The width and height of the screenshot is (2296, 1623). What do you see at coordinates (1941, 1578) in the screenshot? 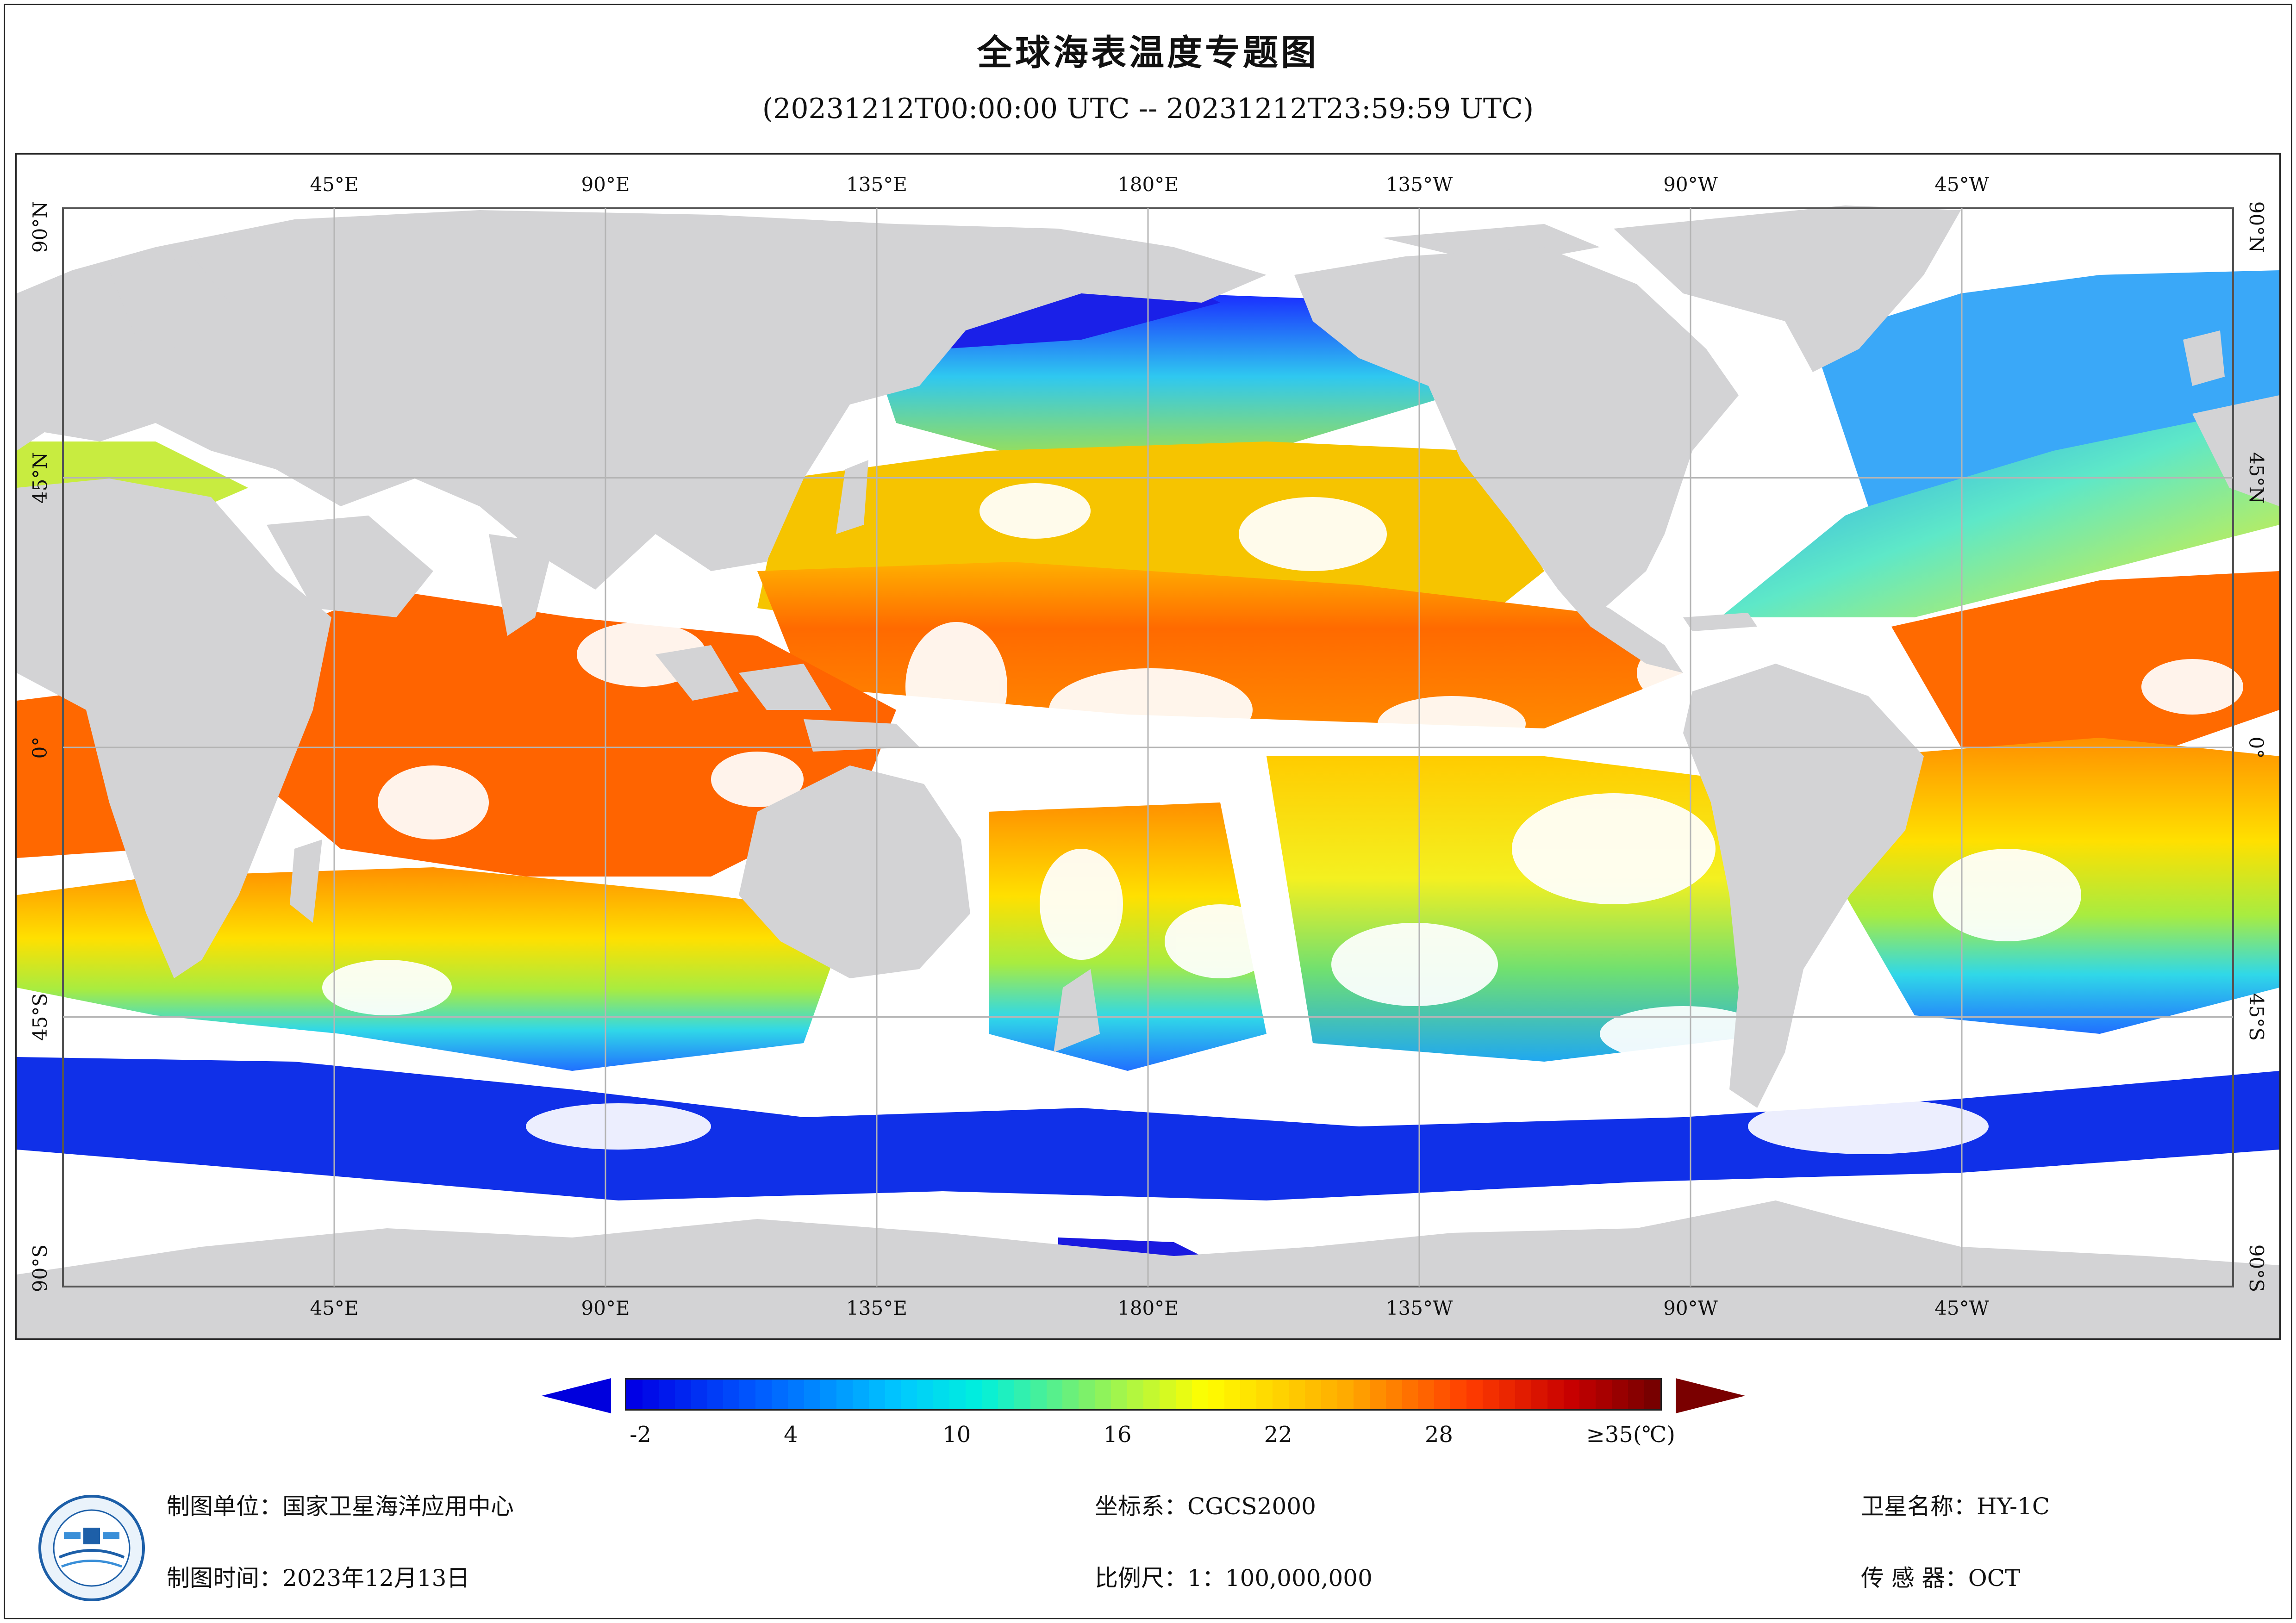
I see `sensor-text: 传 感 器：OCT` at bounding box center [1941, 1578].